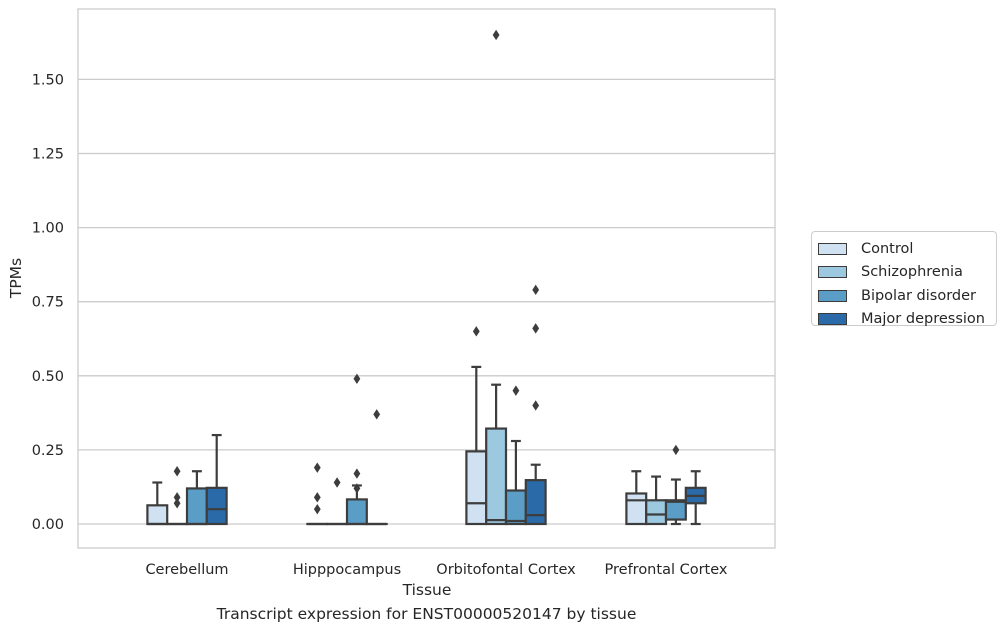 The height and width of the screenshot is (634, 1007). I want to click on y-tick-label: 0.50, so click(48, 377).